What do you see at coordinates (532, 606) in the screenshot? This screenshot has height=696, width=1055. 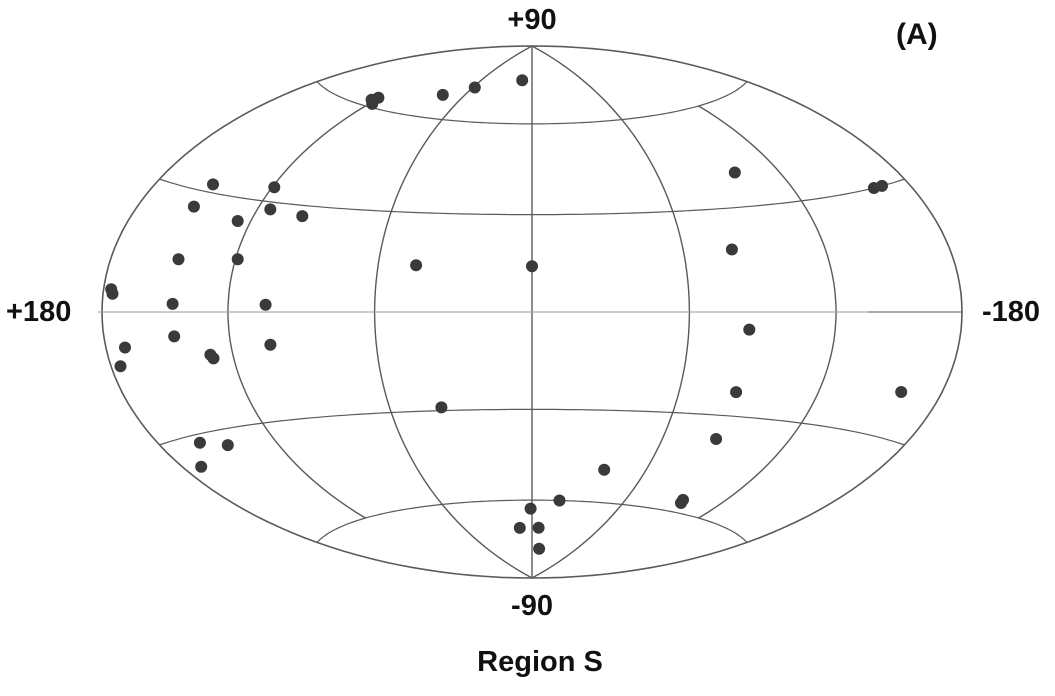 I see `axis-label-bottom: -90` at bounding box center [532, 606].